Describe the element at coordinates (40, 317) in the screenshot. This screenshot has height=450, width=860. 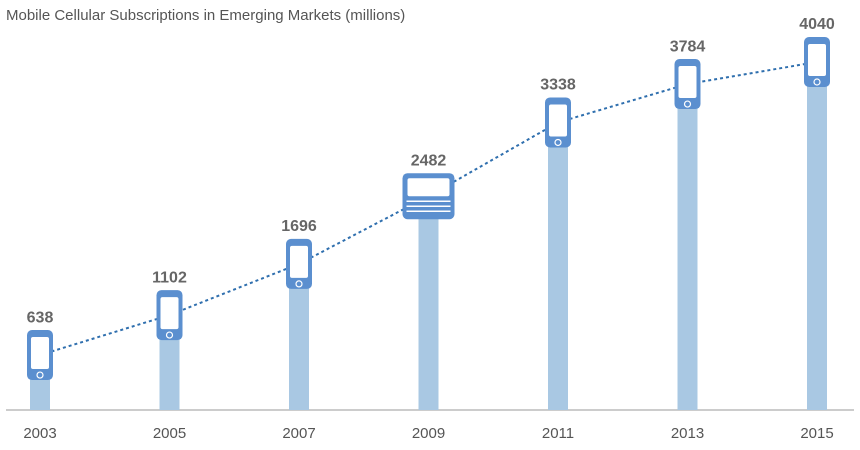
I see `value-label: 638` at that location.